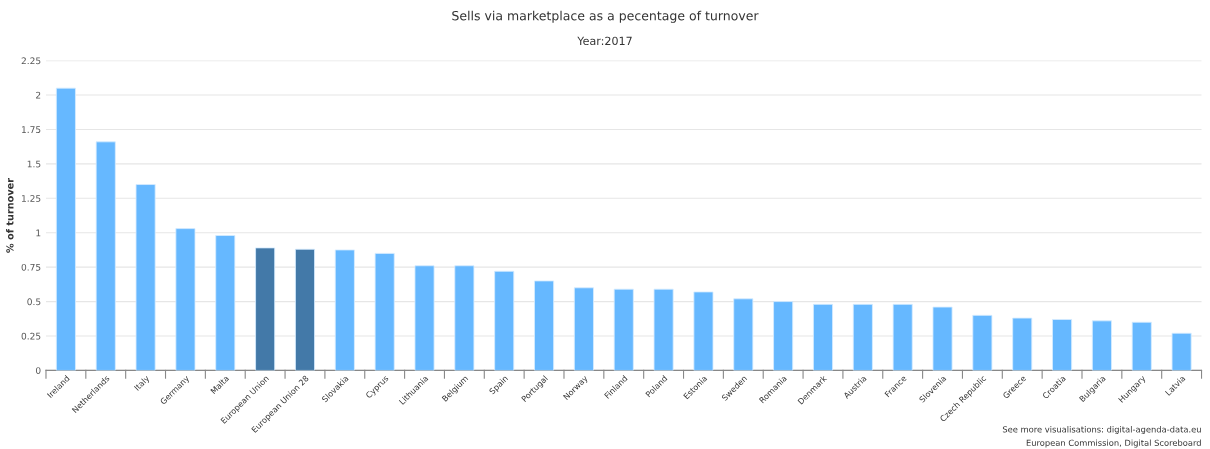  What do you see at coordinates (38, 370) in the screenshot?
I see `y-tick-label: 0` at bounding box center [38, 370].